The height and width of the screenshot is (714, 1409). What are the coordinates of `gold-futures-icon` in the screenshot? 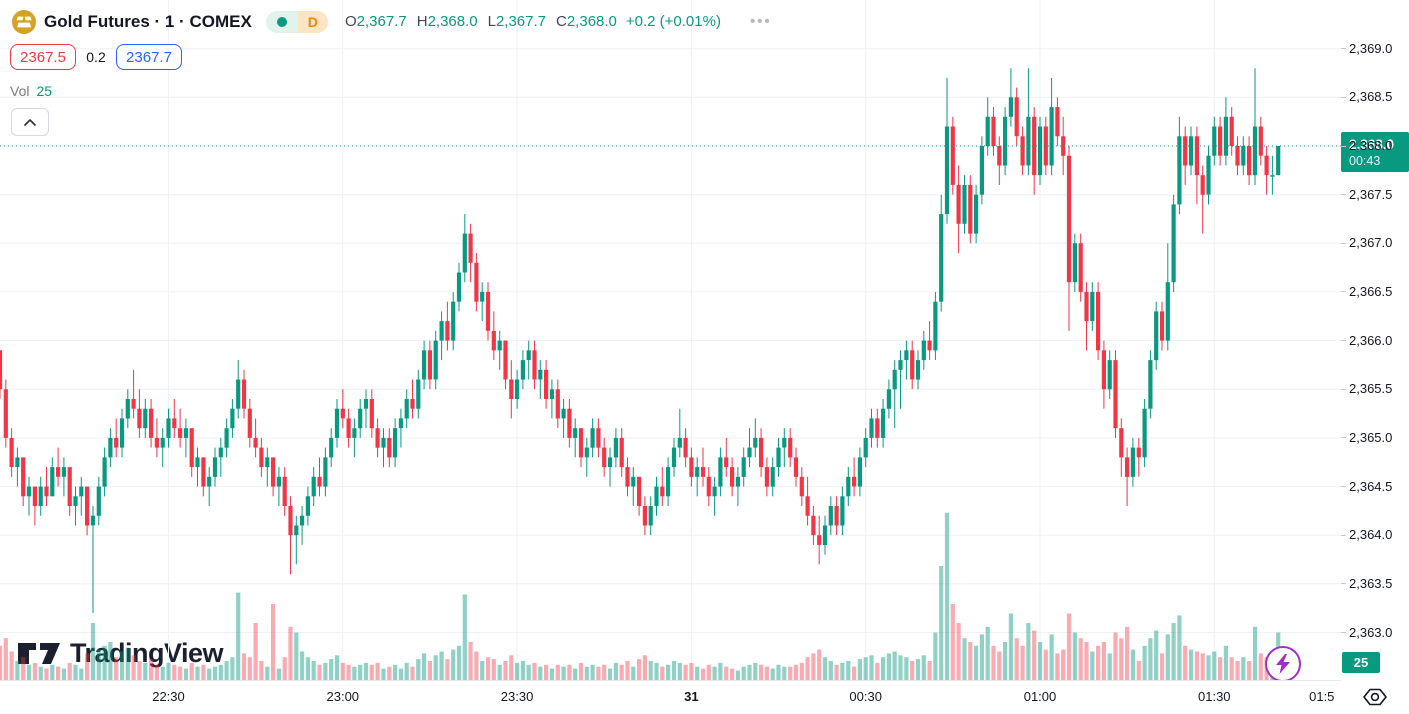 It's located at (24, 22).